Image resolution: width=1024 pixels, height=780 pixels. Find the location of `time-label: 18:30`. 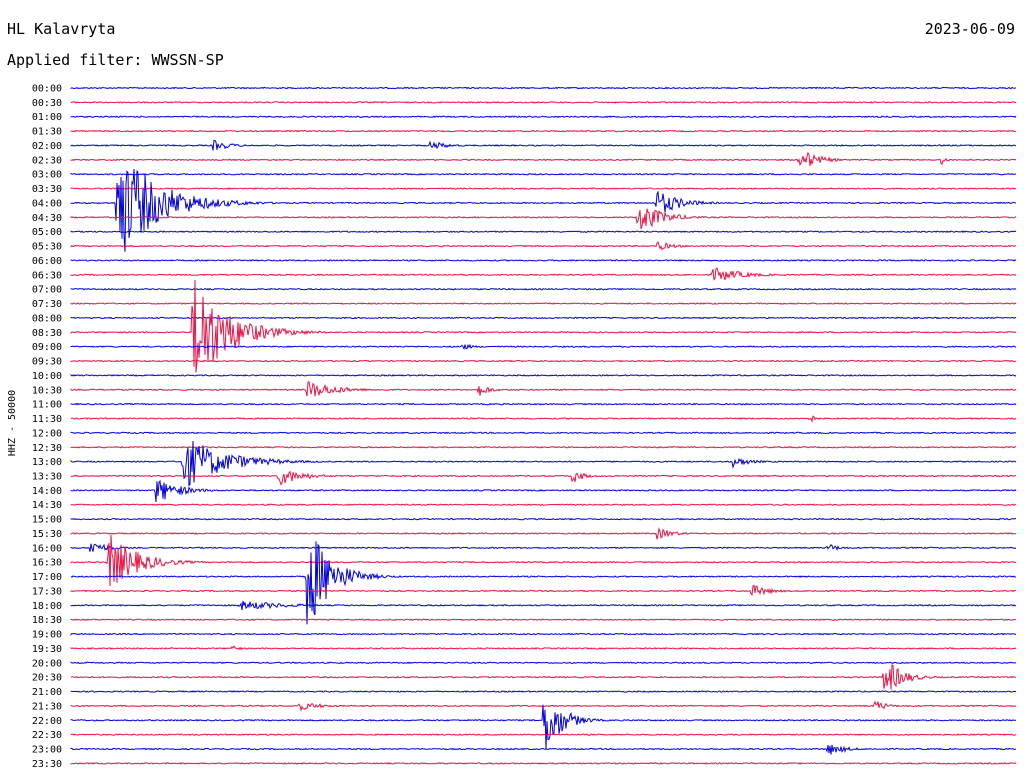

time-label: 18:30 is located at coordinates (47, 620).